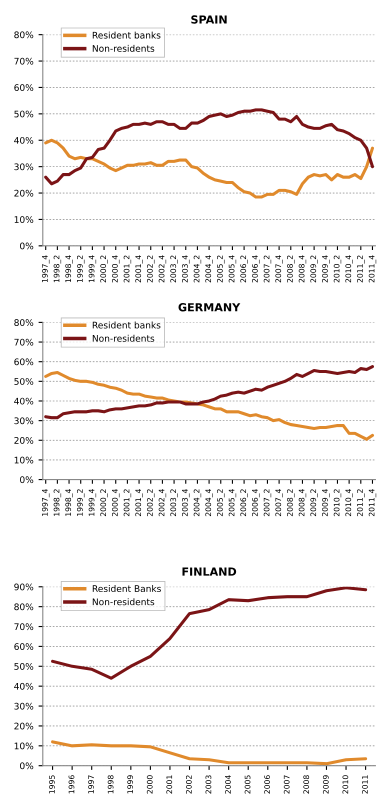 The width and height of the screenshot is (389, 806). Describe the element at coordinates (209, 572) in the screenshot. I see `chart-title: FINLAND` at that location.